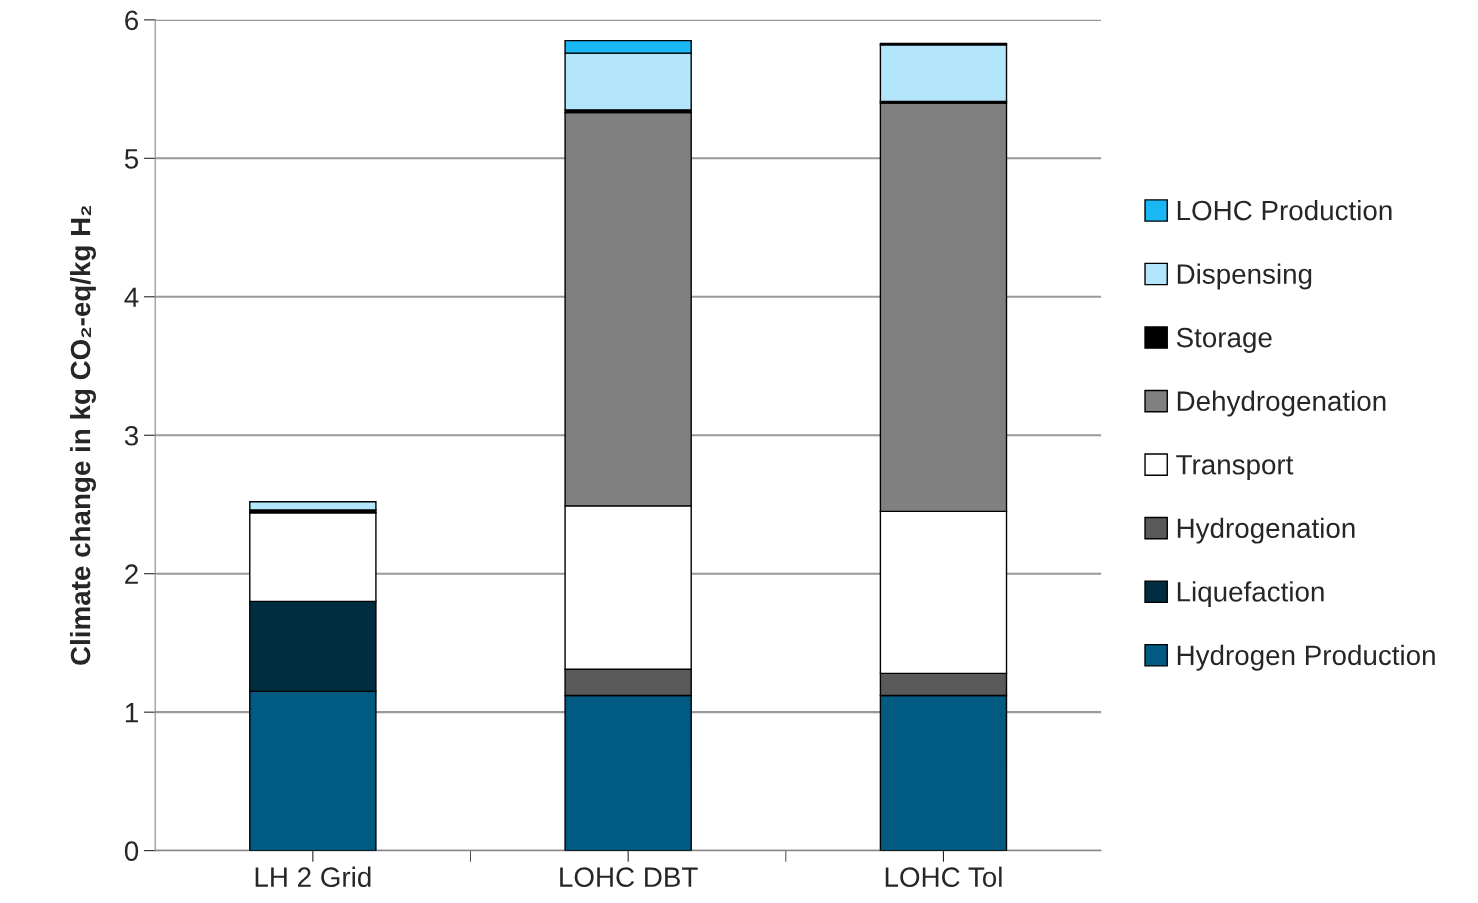 Image resolution: width=1478 pixels, height=903 pixels. I want to click on legend-label: Hydrogenation, so click(1266, 530).